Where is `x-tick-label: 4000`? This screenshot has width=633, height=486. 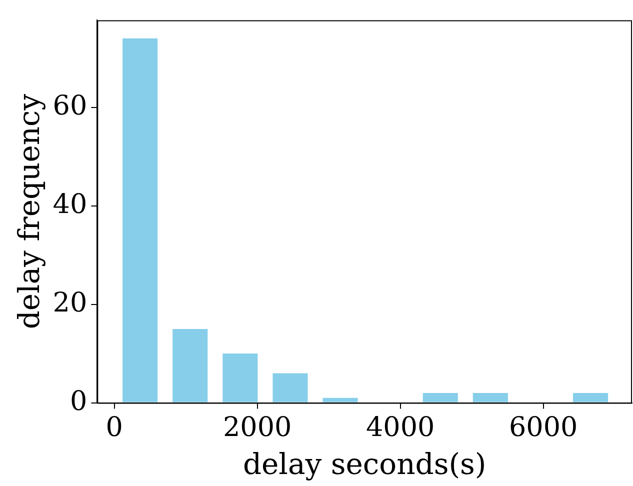 x-tick-label: 4000 is located at coordinates (400, 428).